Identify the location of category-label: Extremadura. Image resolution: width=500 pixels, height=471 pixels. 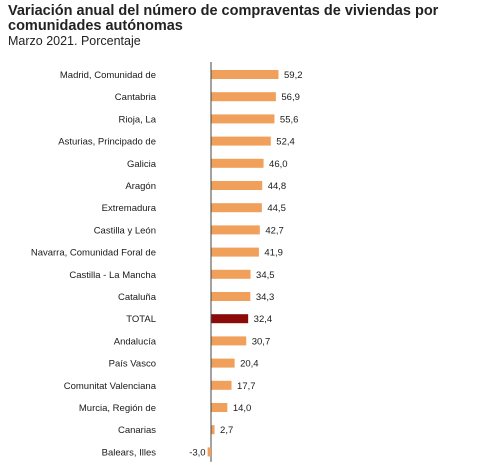
(129, 208).